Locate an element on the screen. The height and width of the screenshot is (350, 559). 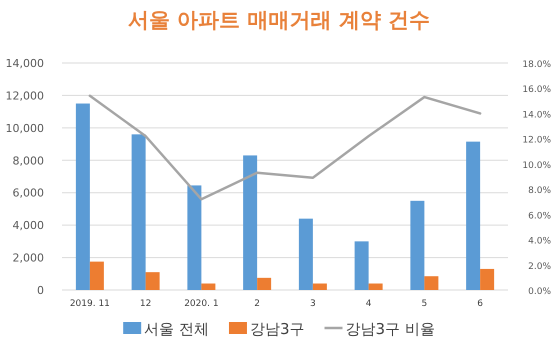
y-tick-label: 12,000 is located at coordinates (25, 95).